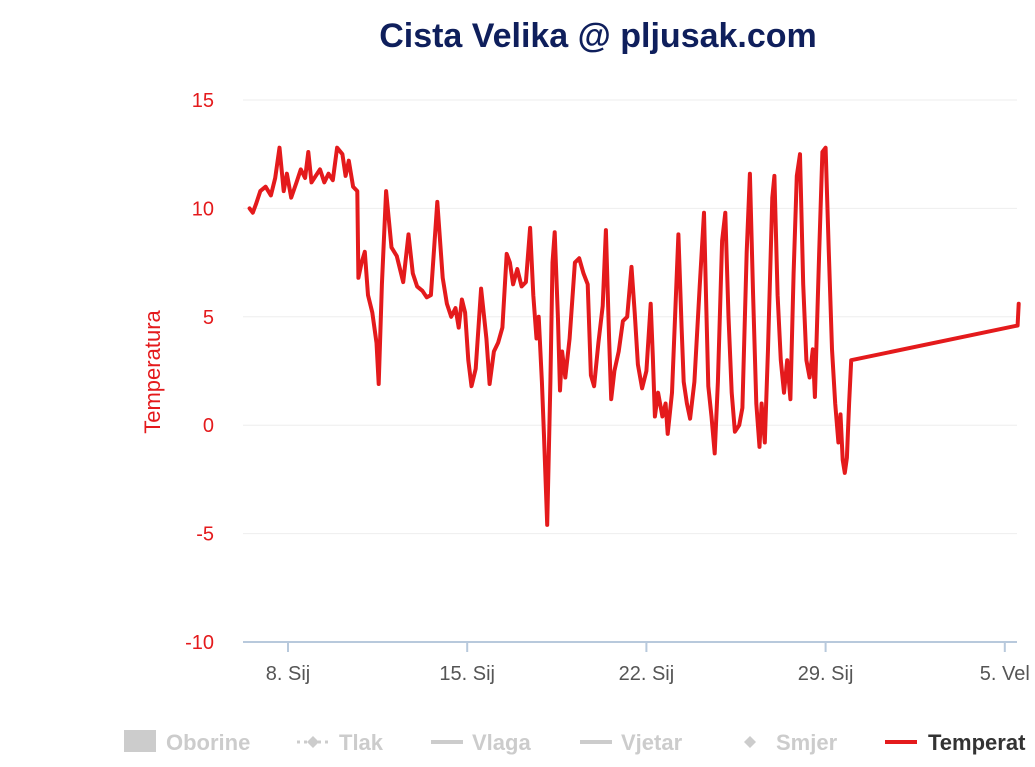  I want to click on legend-item-oborine: Oborine, so click(187, 742).